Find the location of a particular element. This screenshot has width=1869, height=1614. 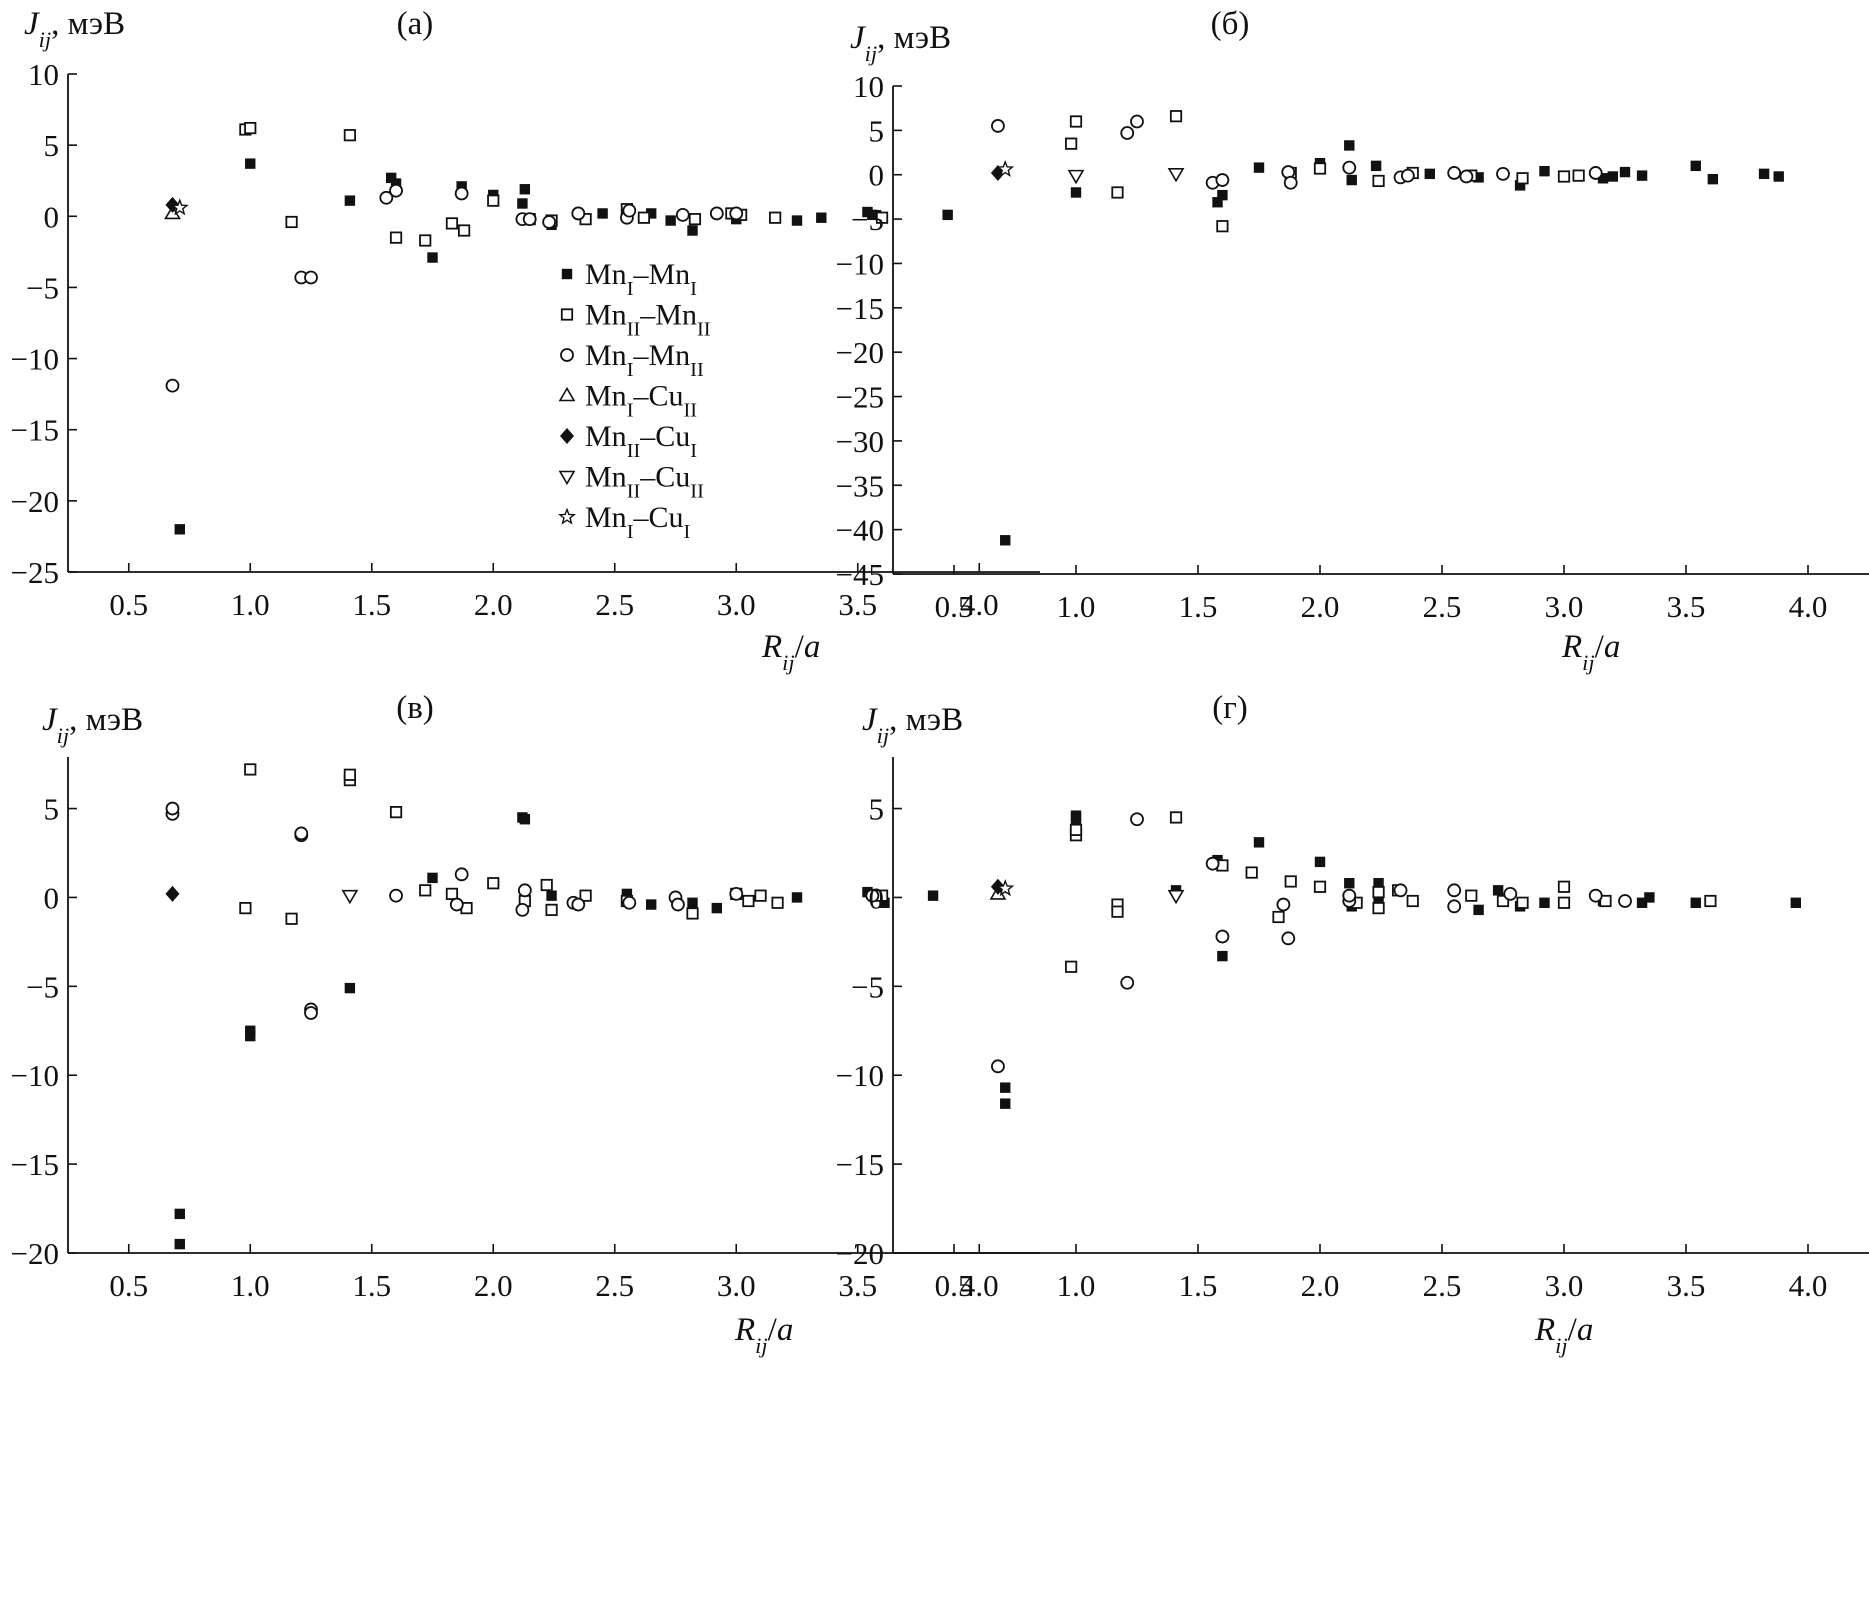

legend-marker-mni-mni is located at coordinates (567, 274).